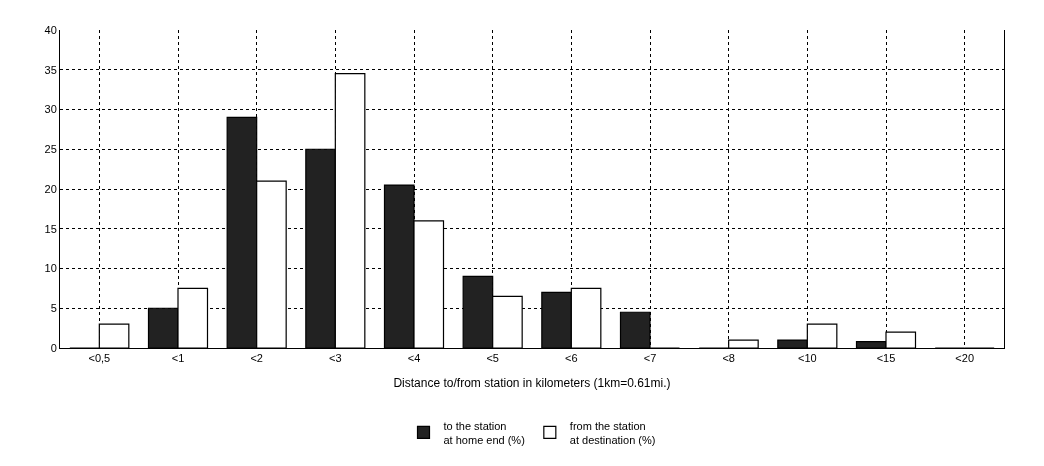 This screenshot has width=1044, height=466. I want to click on y-tick-label: 0, so click(53, 347).